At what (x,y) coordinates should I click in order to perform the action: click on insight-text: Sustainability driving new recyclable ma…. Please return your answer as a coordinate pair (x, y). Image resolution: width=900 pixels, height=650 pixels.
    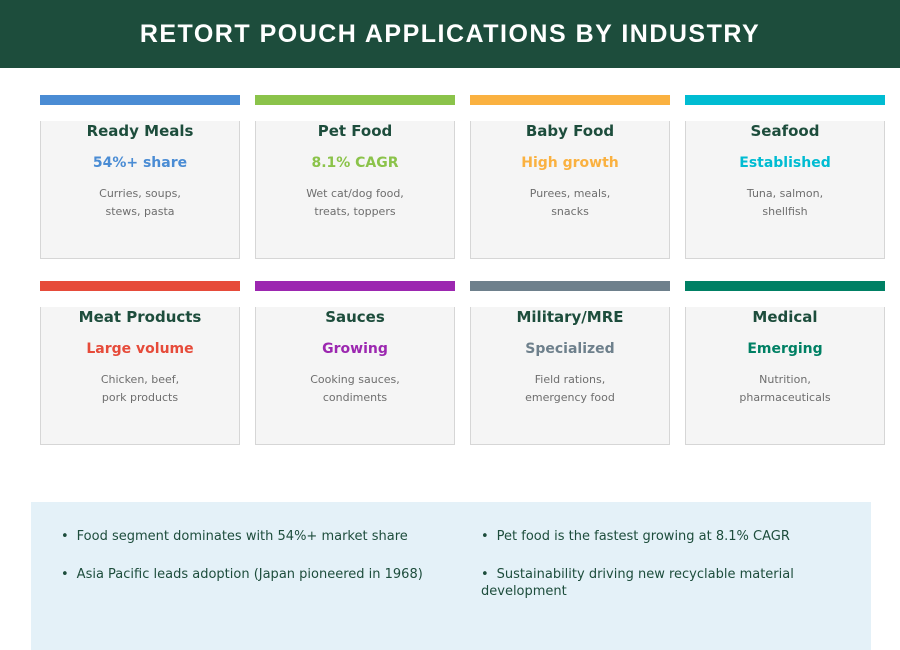
    Looking at the image, I should click on (637, 583).